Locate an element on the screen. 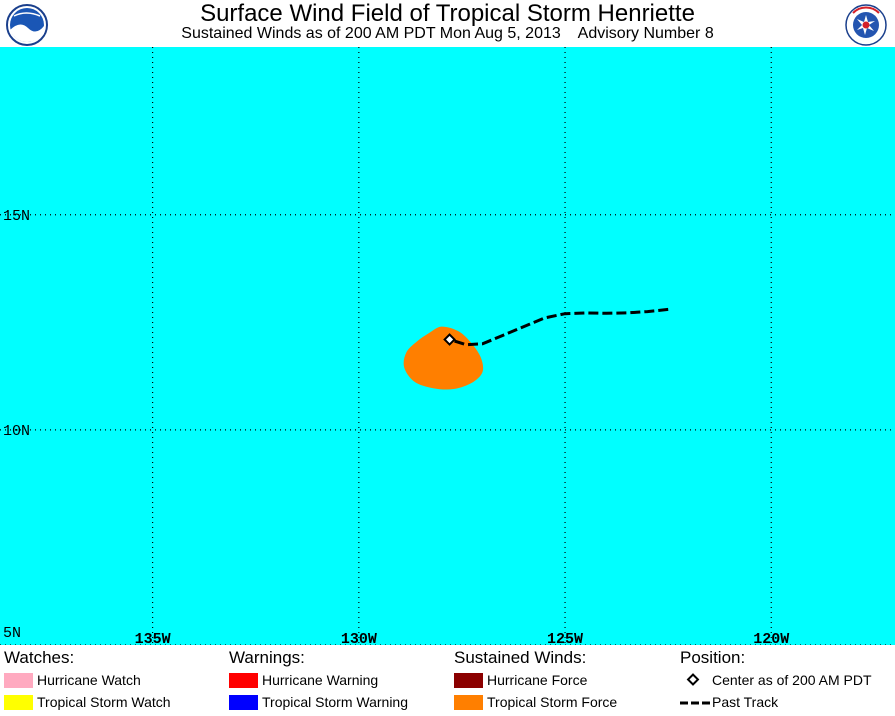 This screenshot has width=895, height=716. legend-item: Center as of 200 AM PDT is located at coordinates (786, 680).